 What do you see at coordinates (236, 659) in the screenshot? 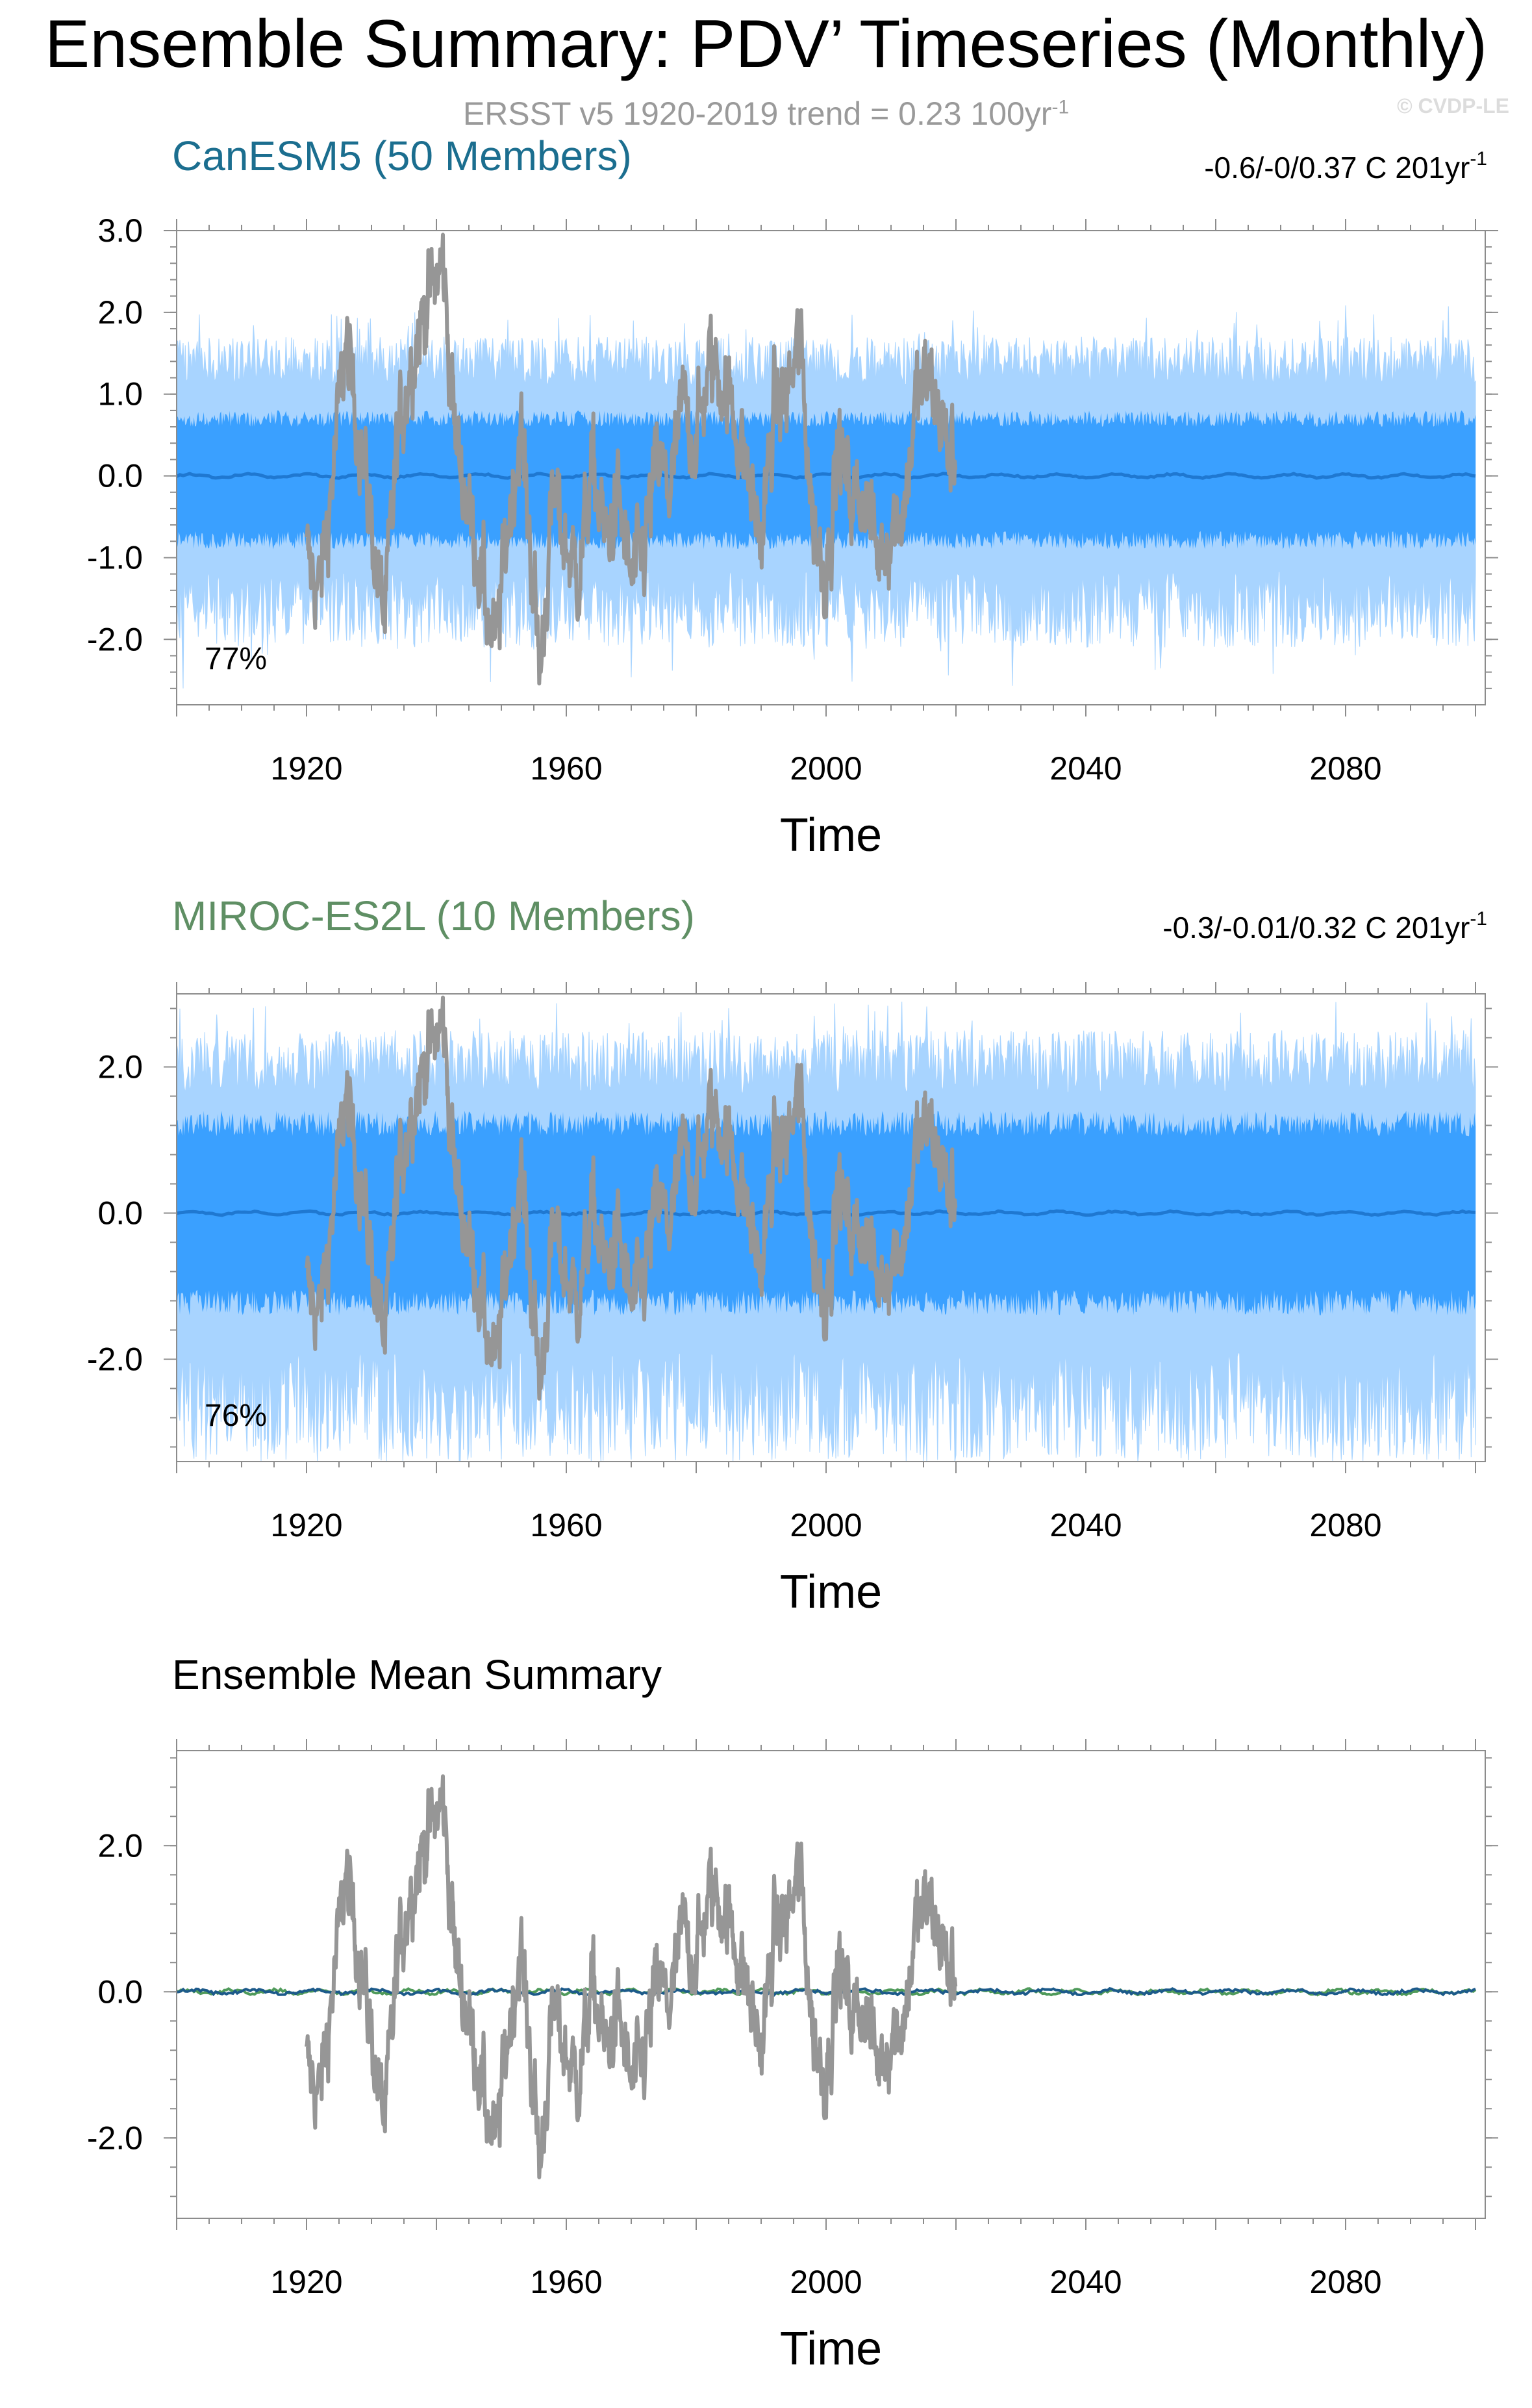
I see `percent-label: 77%` at bounding box center [236, 659].